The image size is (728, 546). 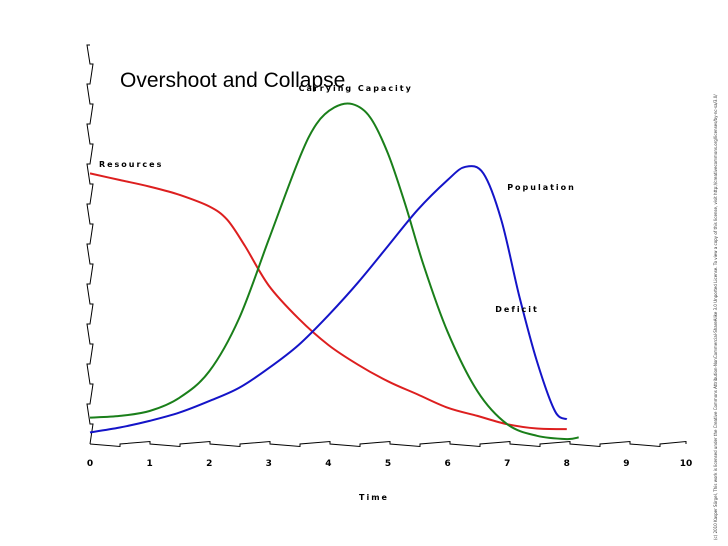 I want to click on x-axis-label: Time, so click(x=374, y=497).